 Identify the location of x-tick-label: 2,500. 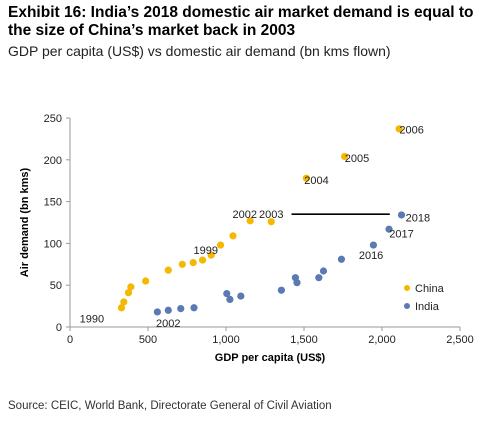
(460, 340).